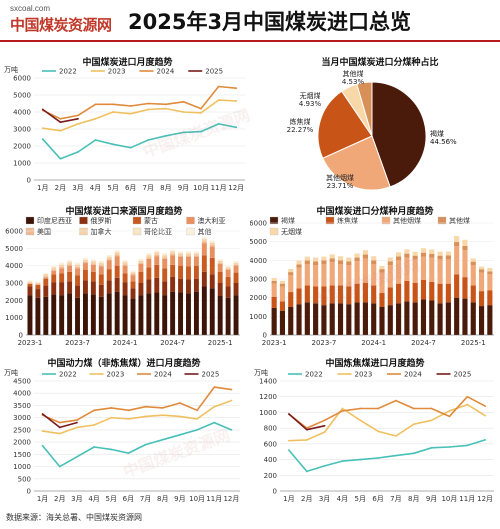  I want to click on x-tick-label: 9月, so click(179, 499).